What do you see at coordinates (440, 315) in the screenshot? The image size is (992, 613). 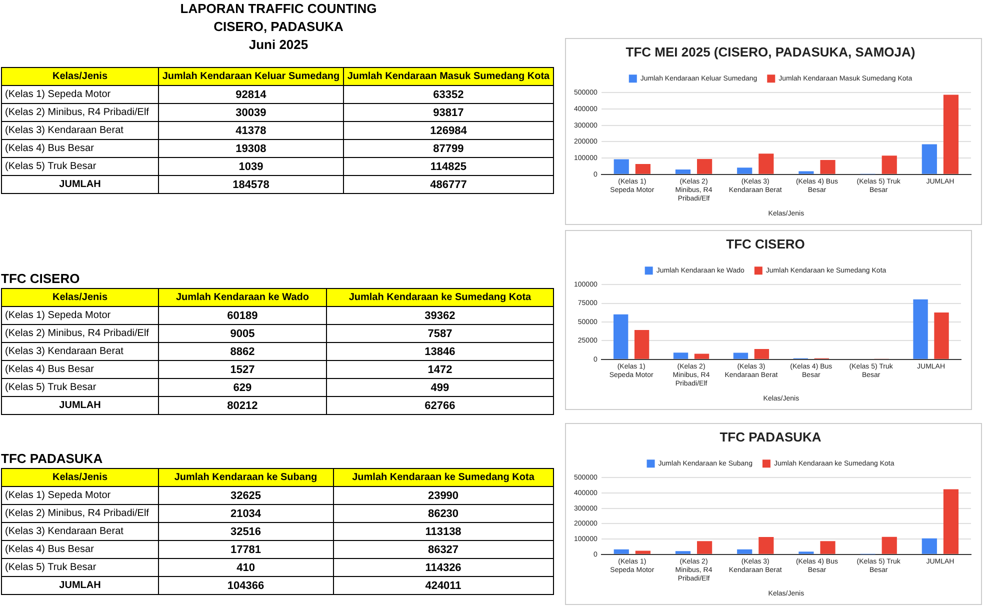 I see `data-label: 39362` at bounding box center [440, 315].